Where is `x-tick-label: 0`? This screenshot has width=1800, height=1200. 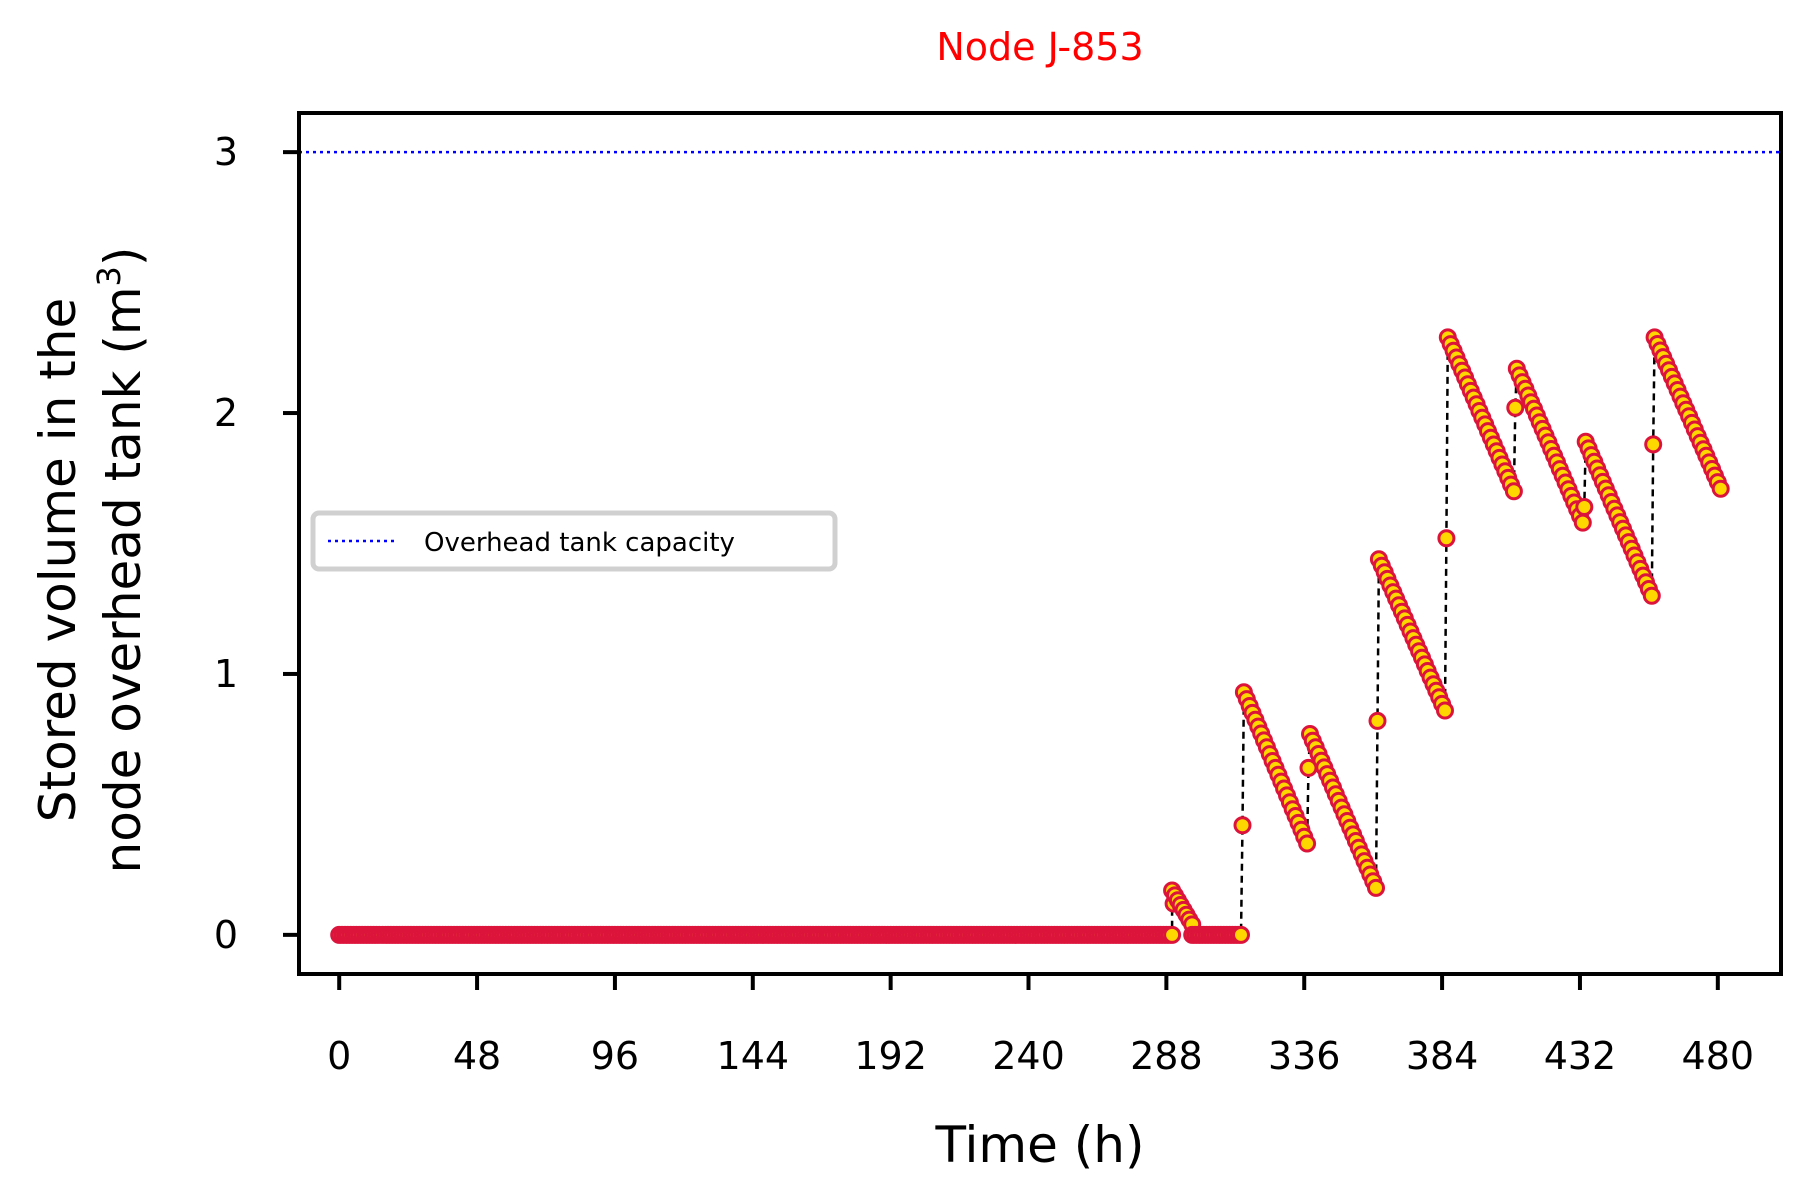
x-tick-label: 0 is located at coordinates (339, 1056).